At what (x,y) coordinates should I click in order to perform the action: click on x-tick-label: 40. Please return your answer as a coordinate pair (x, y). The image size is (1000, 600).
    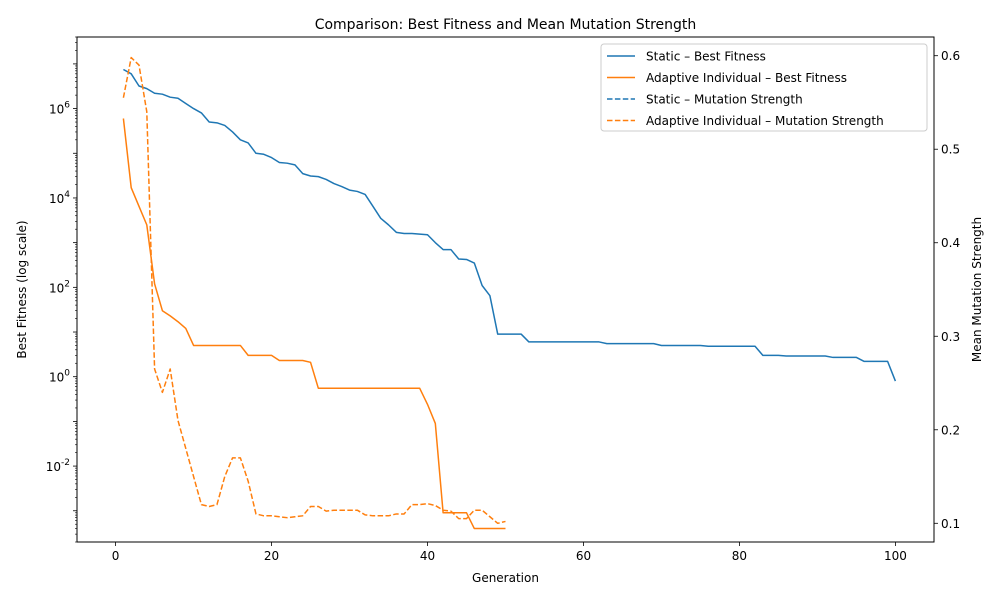
    Looking at the image, I should click on (427, 556).